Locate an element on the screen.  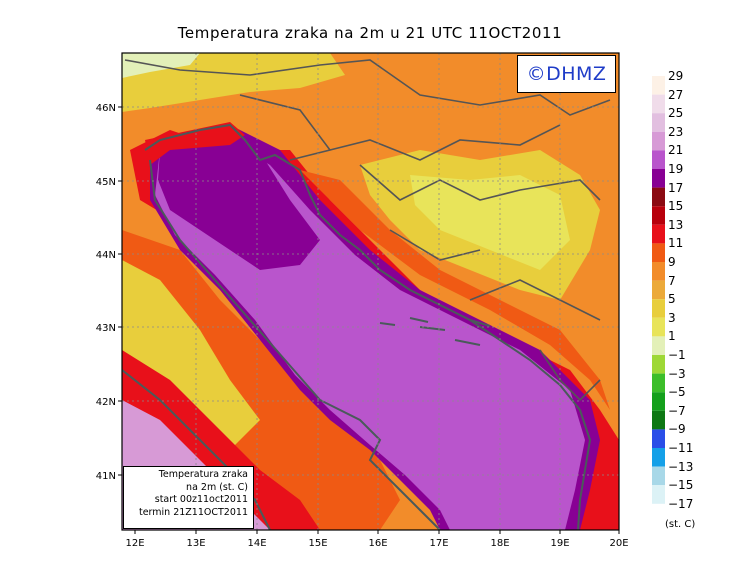
info-line-1: Temperatura zraka is located at coordinates (203, 474).